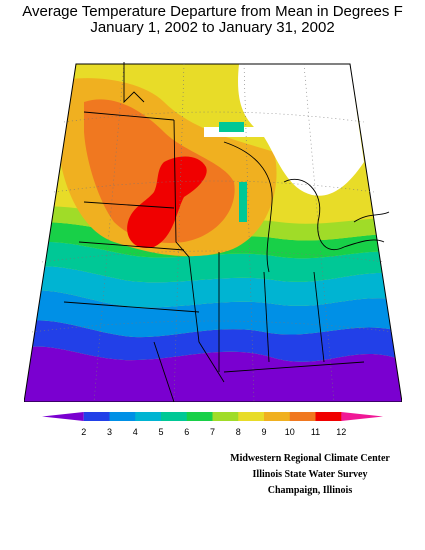 The image size is (425, 550). I want to click on credit-mrcc: Midwestern Regional Climate Center, so click(310, 458).